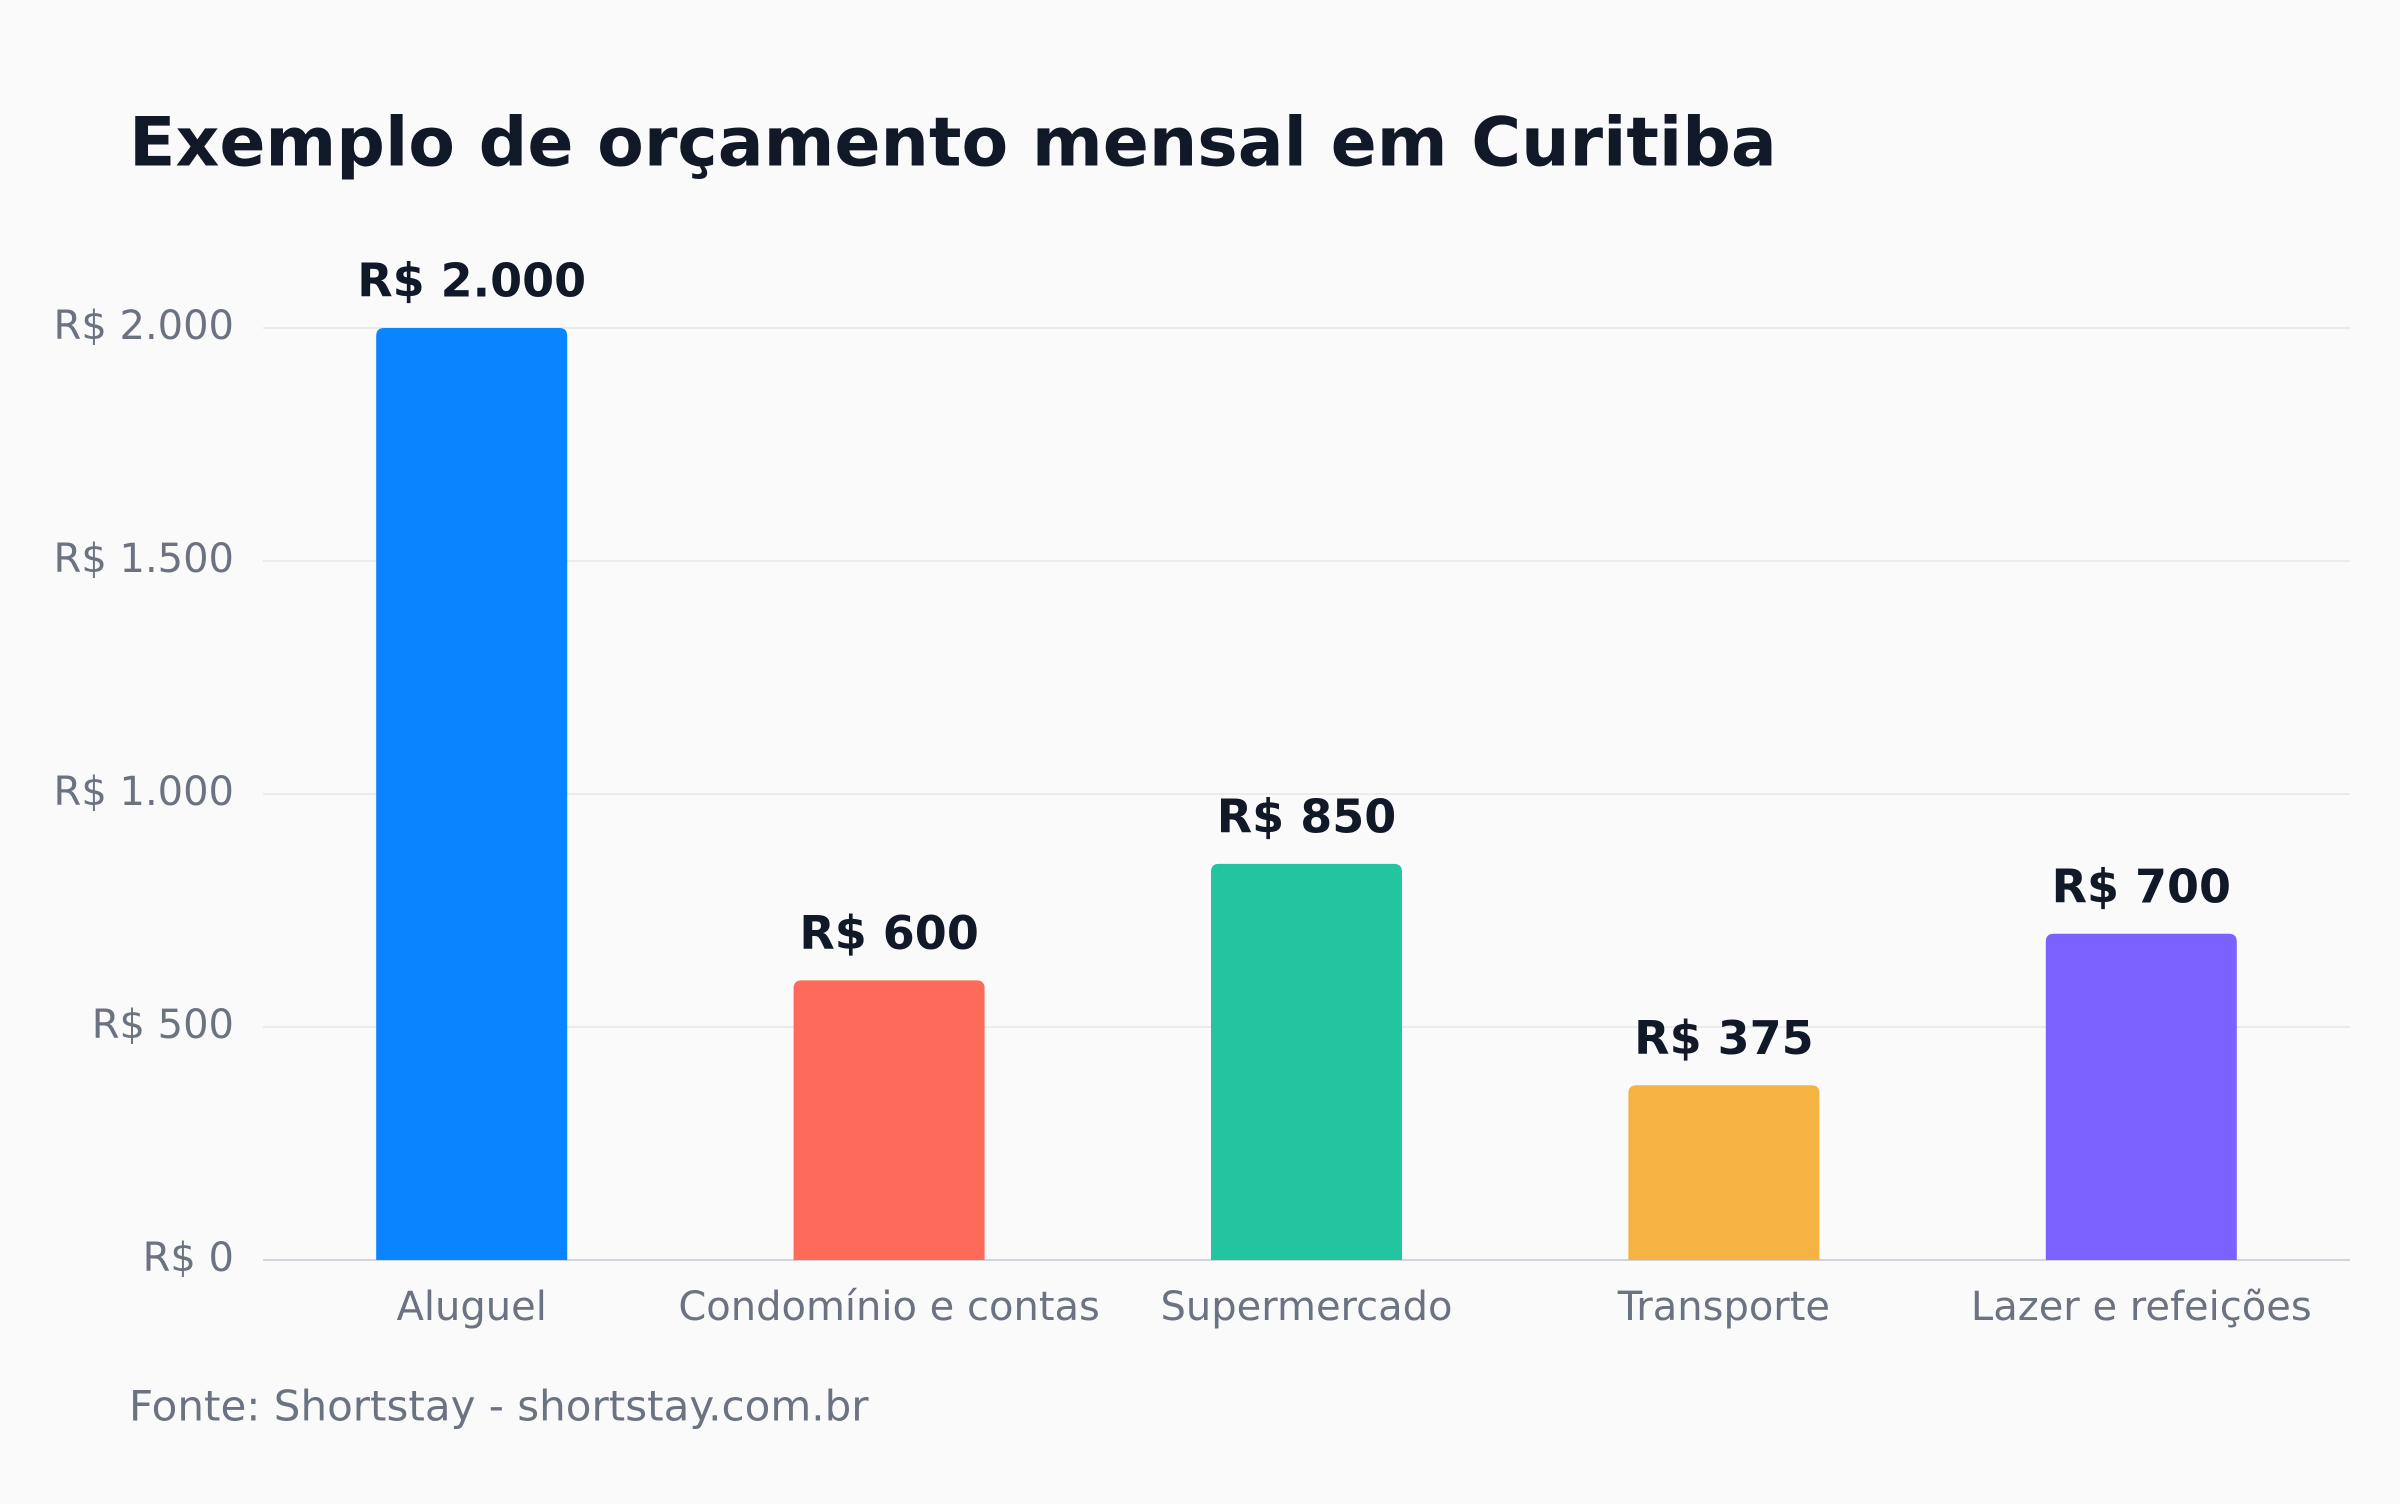 The width and height of the screenshot is (2400, 1504). I want to click on y-tick-label: R$ 500, so click(163, 1025).